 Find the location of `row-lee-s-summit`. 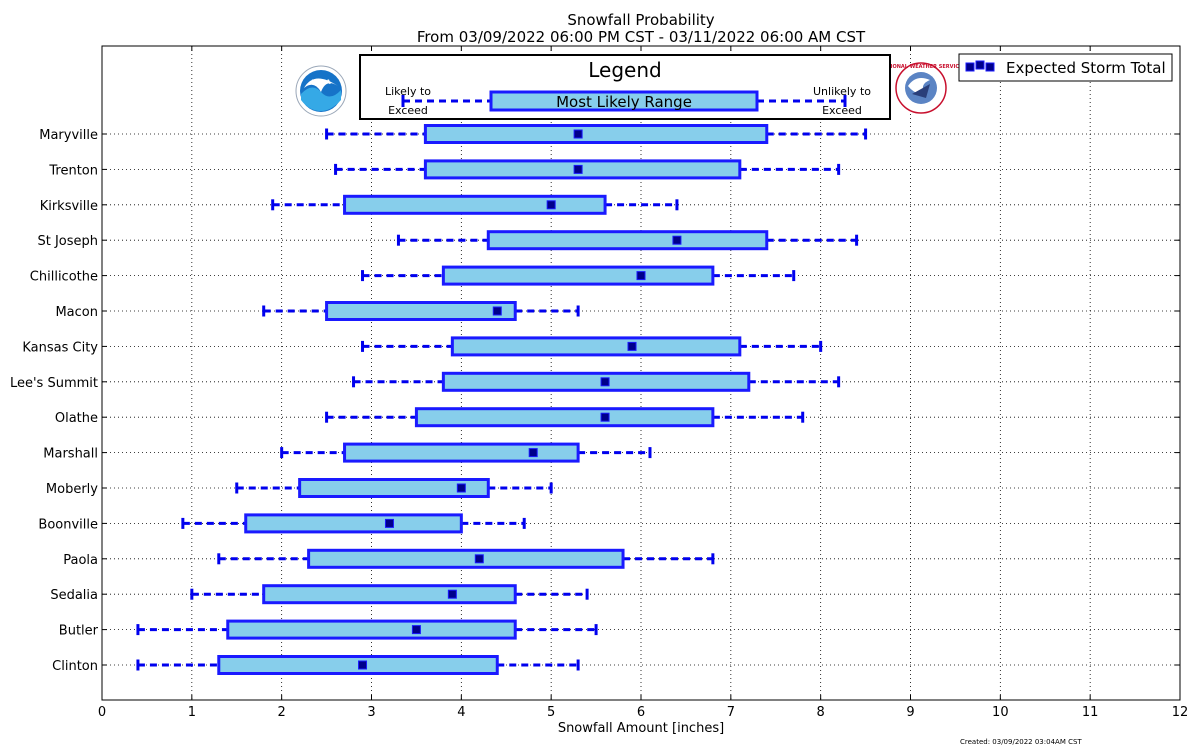

row-lee-s-summit is located at coordinates (596, 381).